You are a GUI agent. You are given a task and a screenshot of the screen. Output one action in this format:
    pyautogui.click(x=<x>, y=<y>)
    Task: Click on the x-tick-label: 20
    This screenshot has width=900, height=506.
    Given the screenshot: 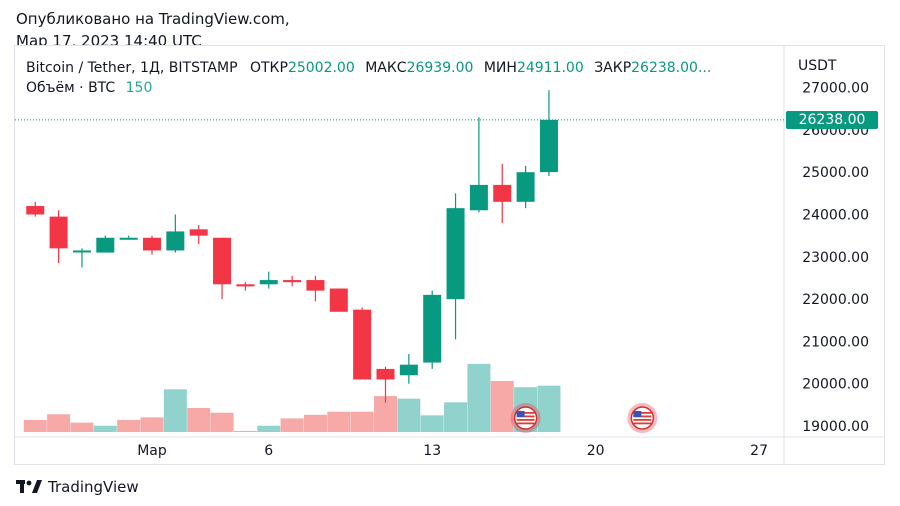 What is the action you would take?
    pyautogui.click(x=596, y=451)
    